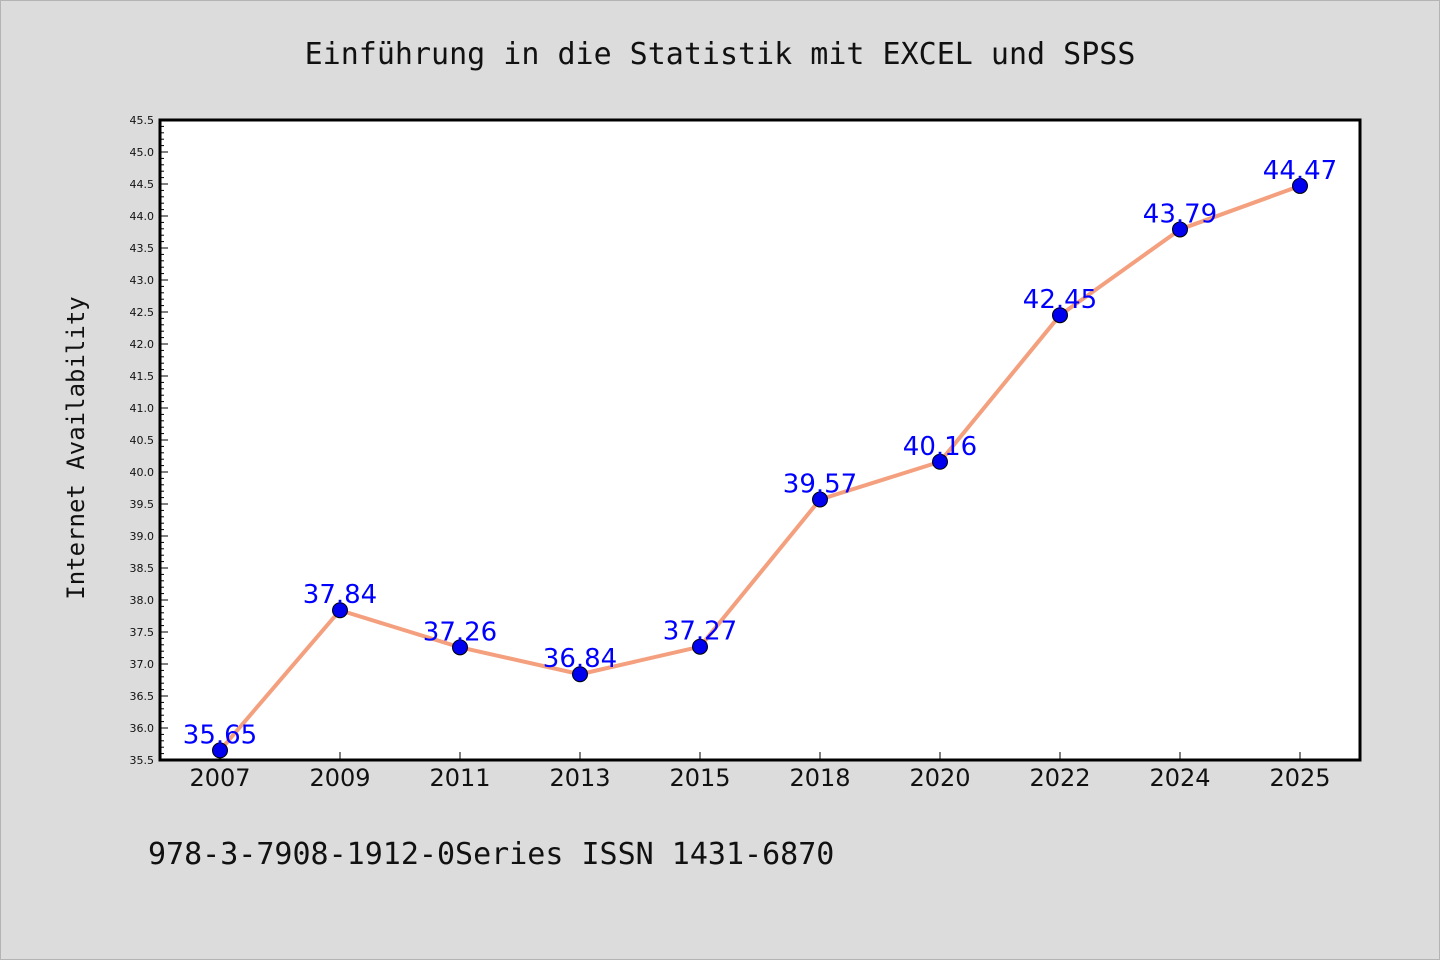  I want to click on x-tick-label: 2020, so click(939, 778).